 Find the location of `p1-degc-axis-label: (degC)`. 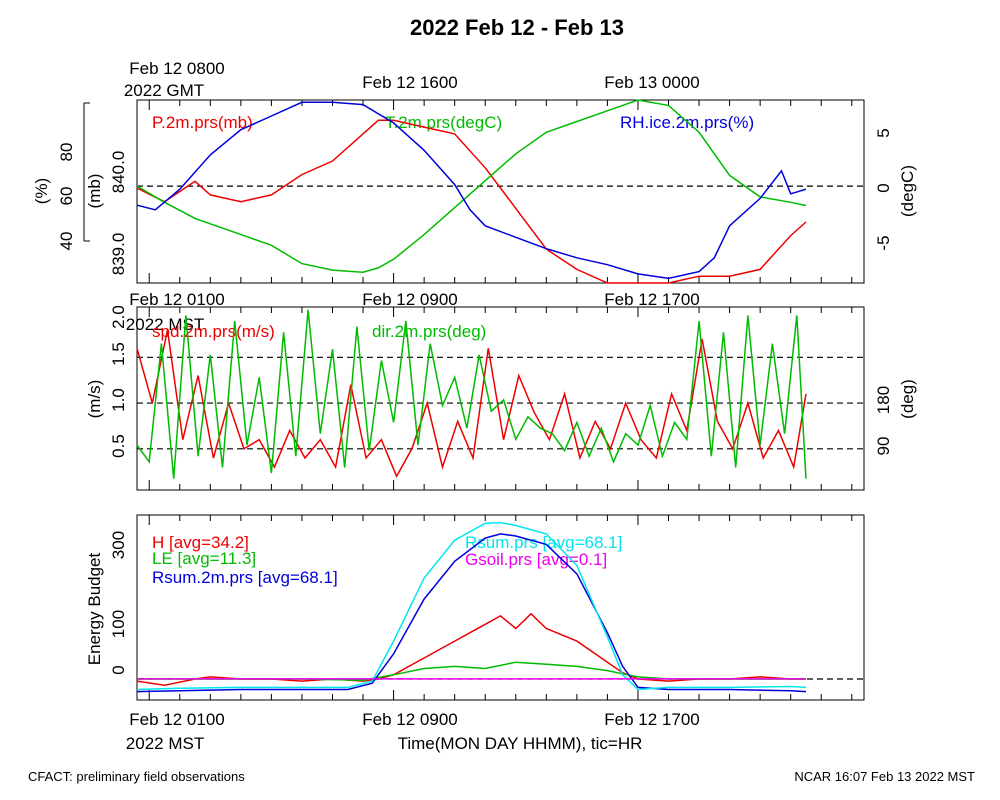

p1-degc-axis-label: (degC) is located at coordinates (907, 191).